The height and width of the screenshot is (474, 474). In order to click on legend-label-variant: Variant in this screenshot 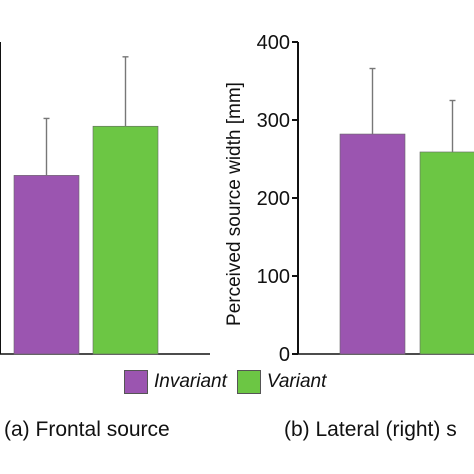, I will do `click(296, 381)`.